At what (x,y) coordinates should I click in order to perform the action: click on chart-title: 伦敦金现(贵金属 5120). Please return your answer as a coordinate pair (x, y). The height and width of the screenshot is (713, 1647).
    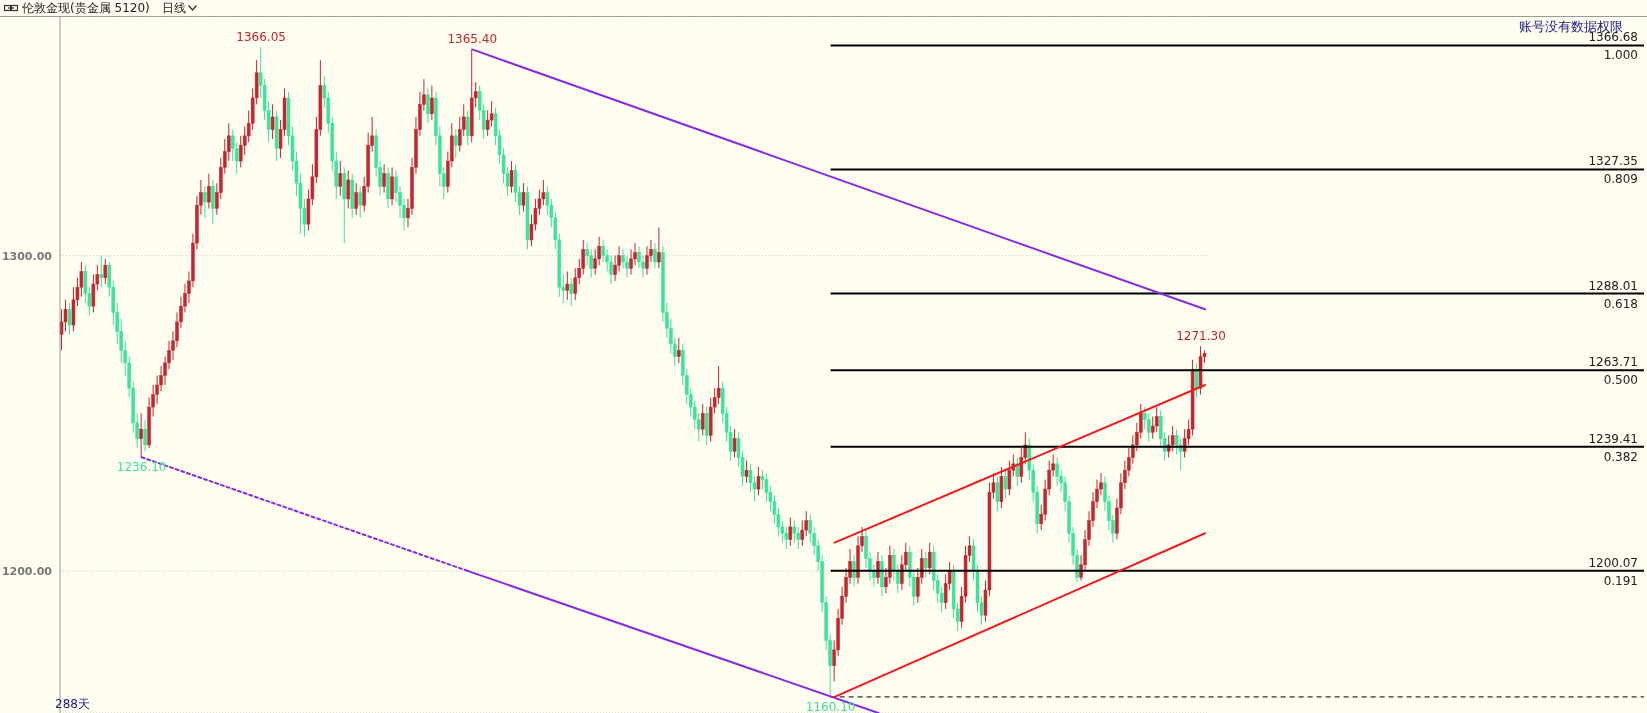
    Looking at the image, I should click on (86, 8).